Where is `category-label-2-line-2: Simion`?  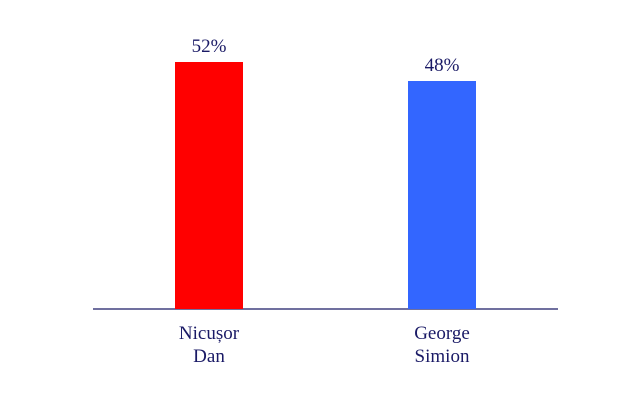 category-label-2-line-2: Simion is located at coordinates (442, 356).